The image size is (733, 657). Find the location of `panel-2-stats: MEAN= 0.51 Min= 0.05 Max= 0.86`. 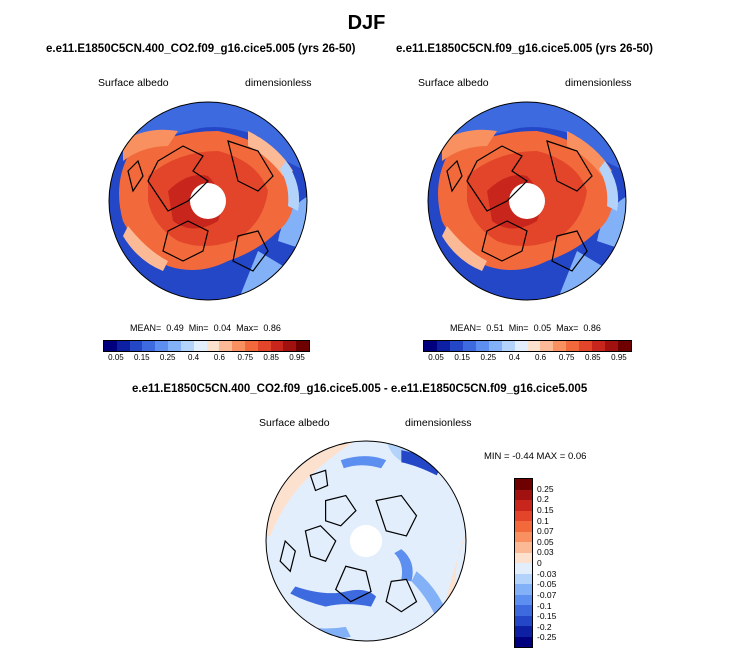

panel-2-stats: MEAN= 0.51 Min= 0.05 Max= 0.86 is located at coordinates (525, 328).